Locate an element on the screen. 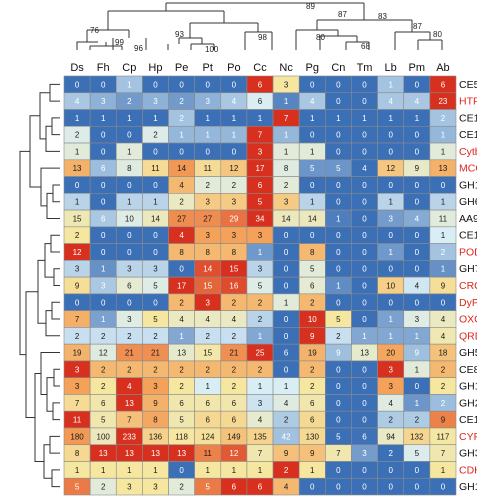 The height and width of the screenshot is (502, 477). row-label: GH6 is located at coordinates (468, 202).